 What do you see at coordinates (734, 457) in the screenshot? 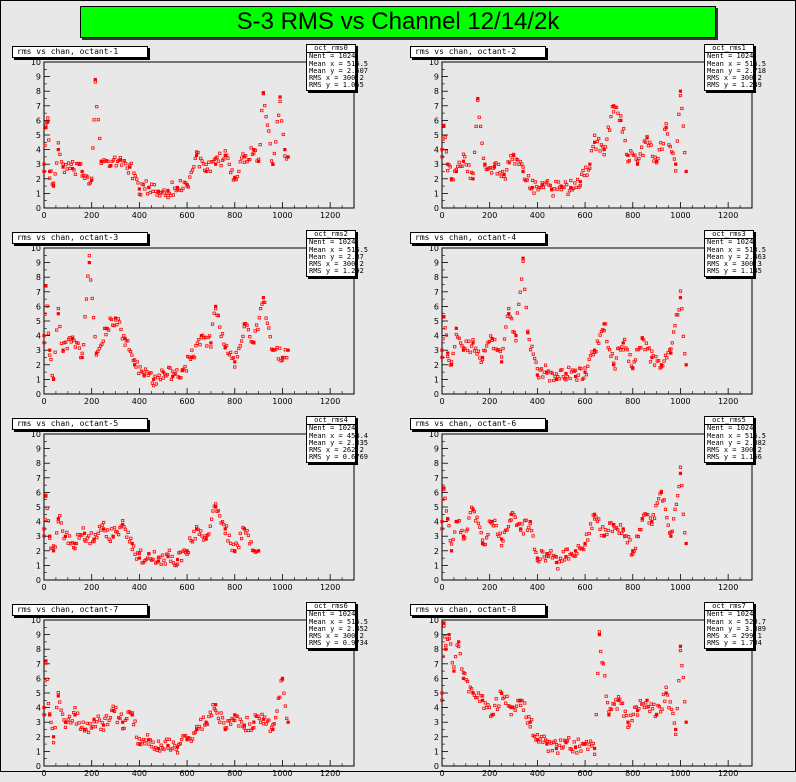
I see `stats-rms-y: RMS y = 1.166` at bounding box center [734, 457].